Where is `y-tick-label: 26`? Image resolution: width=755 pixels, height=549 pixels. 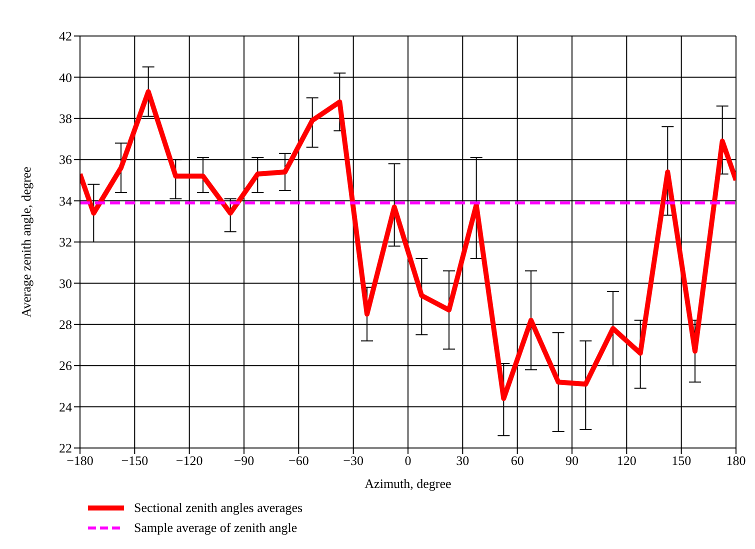
y-tick-label: 26 is located at coordinates (65, 366).